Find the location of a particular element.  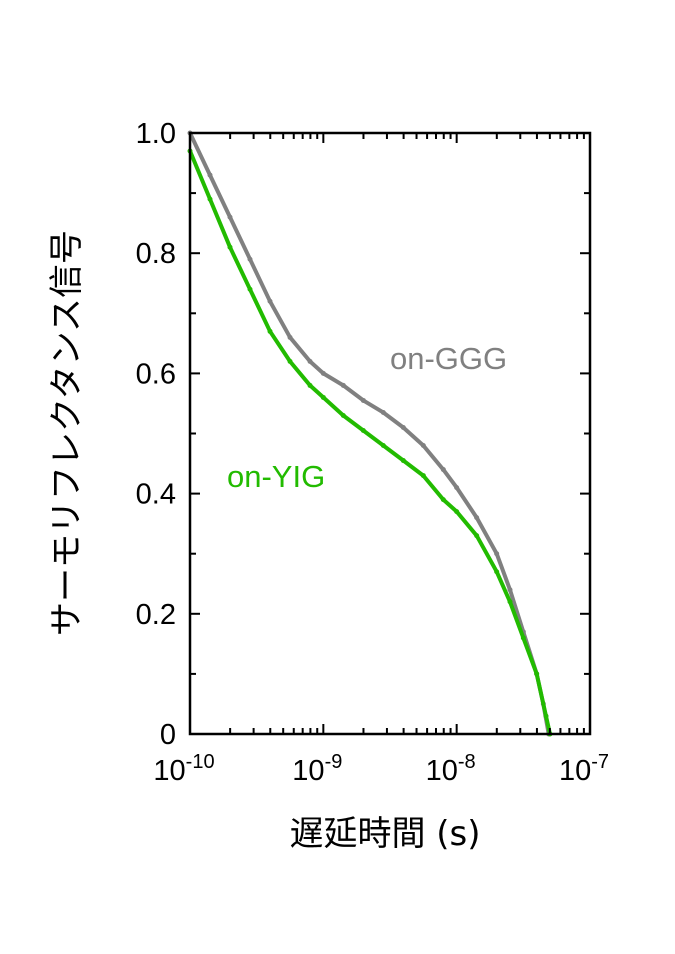

y-tick-label: 0.6 is located at coordinates (156, 374).